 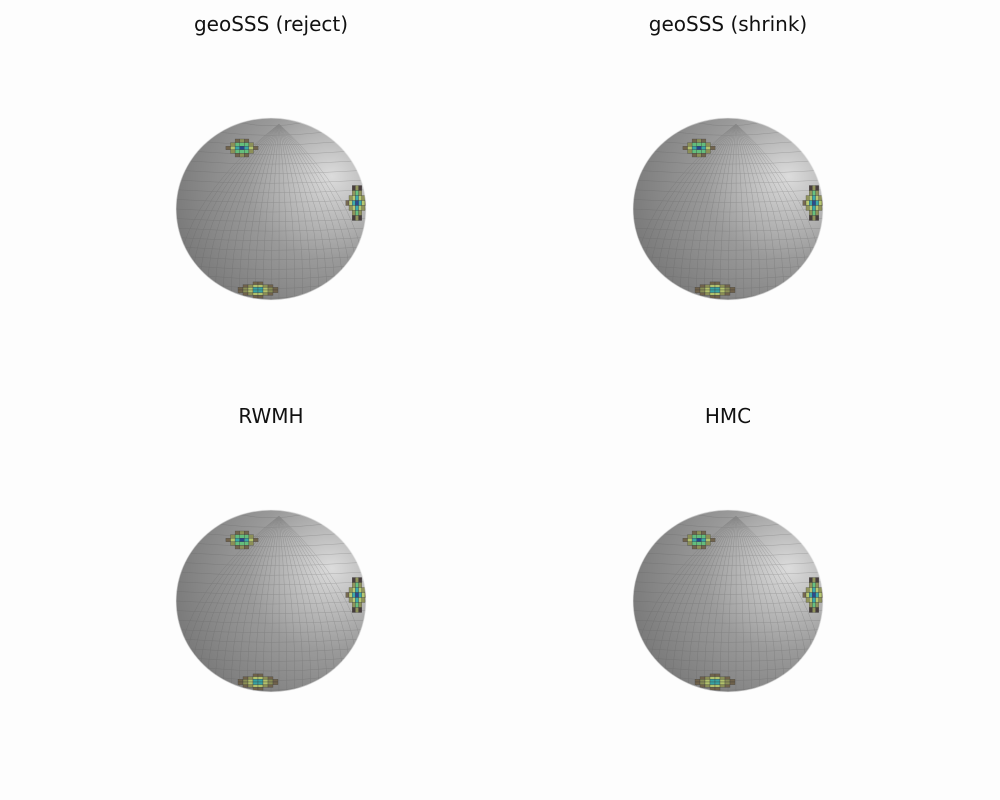 I want to click on sphere-surface-plot, so click(x=728, y=601).